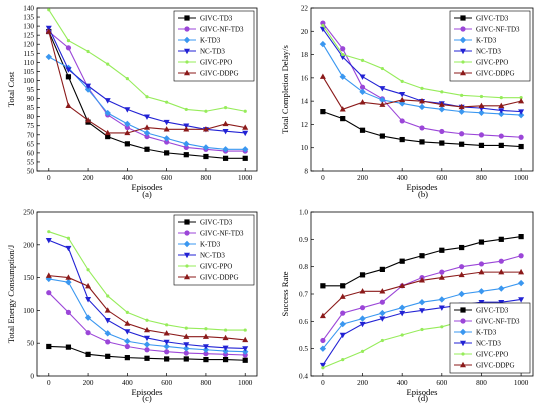  What do you see at coordinates (216, 267) in the screenshot?
I see `legend-label: GIVC-PPO` at bounding box center [216, 267].